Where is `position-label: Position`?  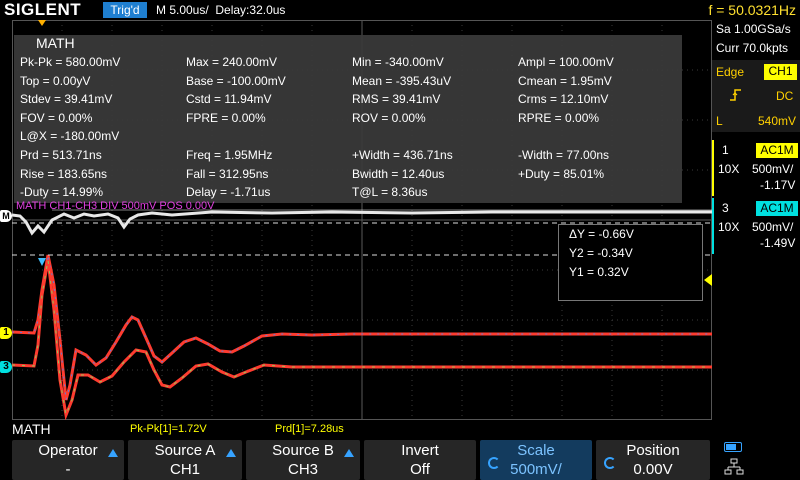 position-label: Position is located at coordinates (653, 450).